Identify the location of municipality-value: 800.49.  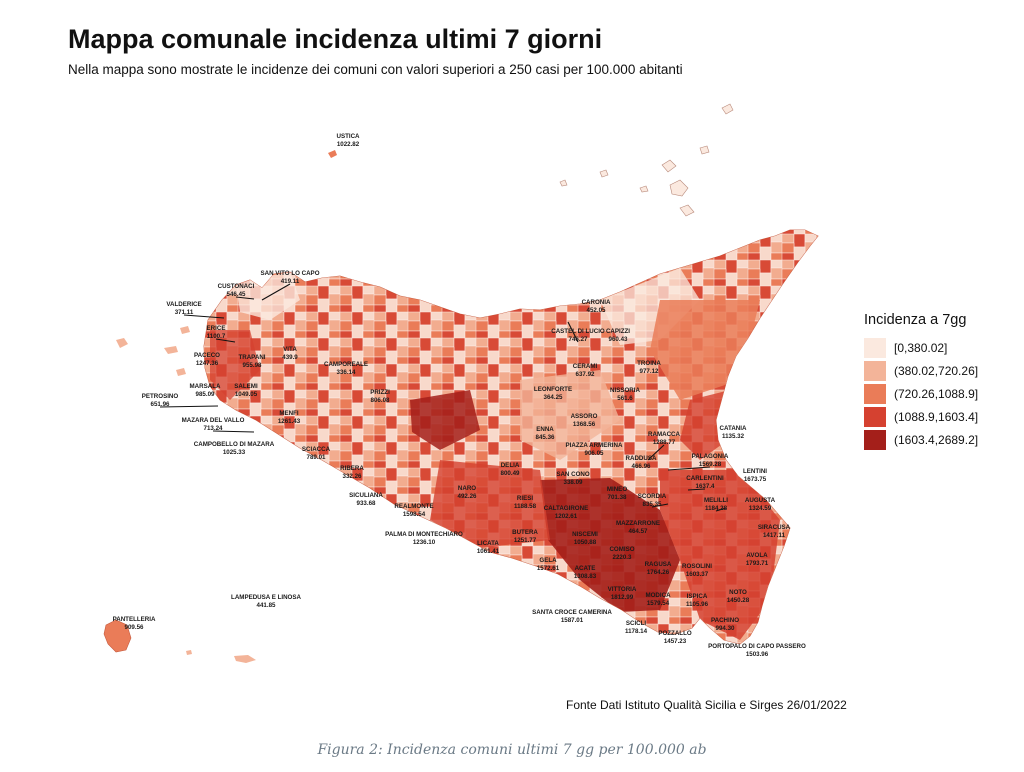
(510, 473).